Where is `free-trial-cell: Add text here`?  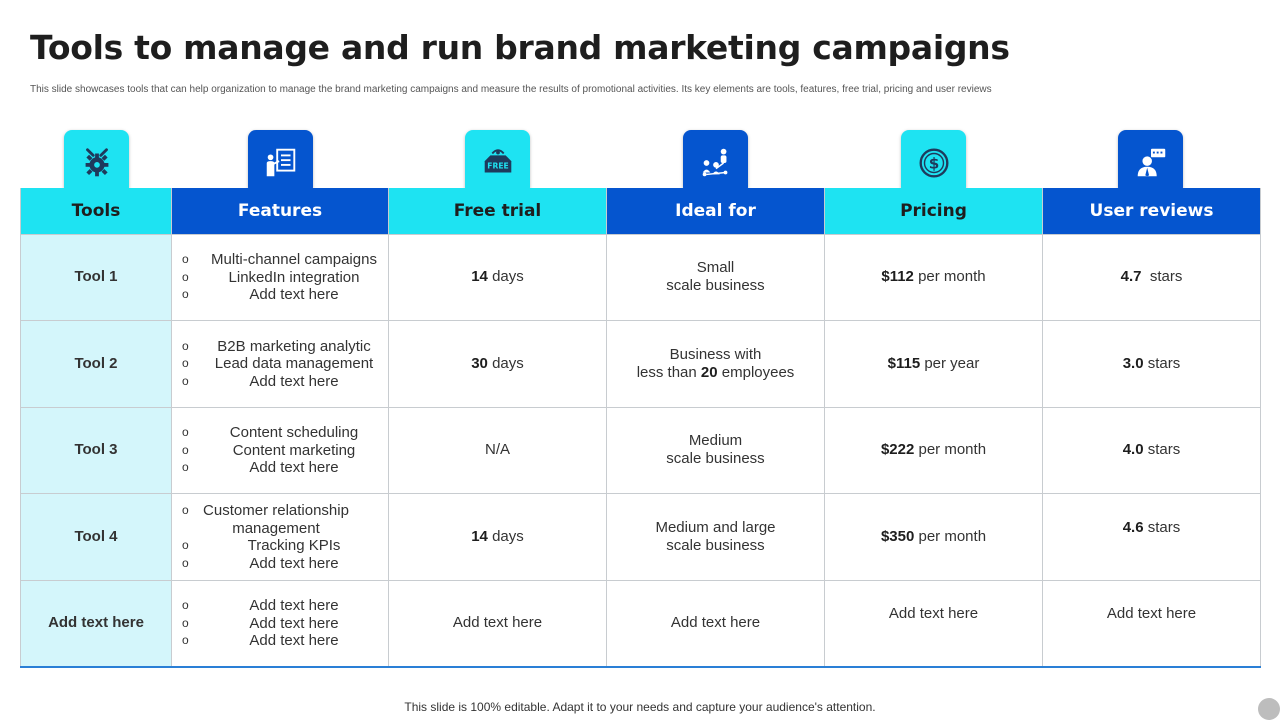
free-trial-cell: Add text here is located at coordinates (497, 623).